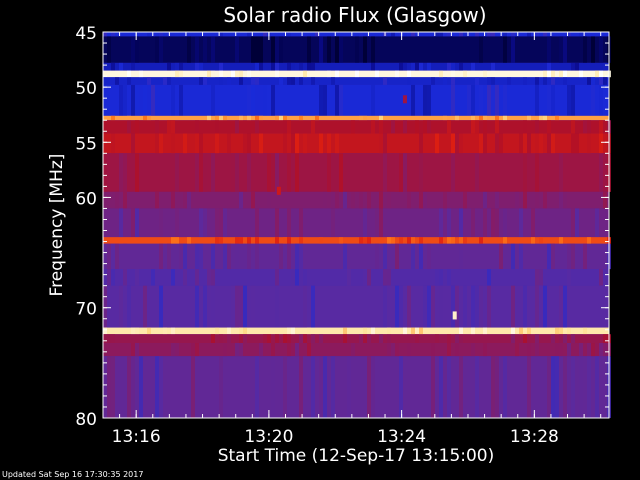  What do you see at coordinates (86, 144) in the screenshot?
I see `y-tick-label: 55` at bounding box center [86, 144].